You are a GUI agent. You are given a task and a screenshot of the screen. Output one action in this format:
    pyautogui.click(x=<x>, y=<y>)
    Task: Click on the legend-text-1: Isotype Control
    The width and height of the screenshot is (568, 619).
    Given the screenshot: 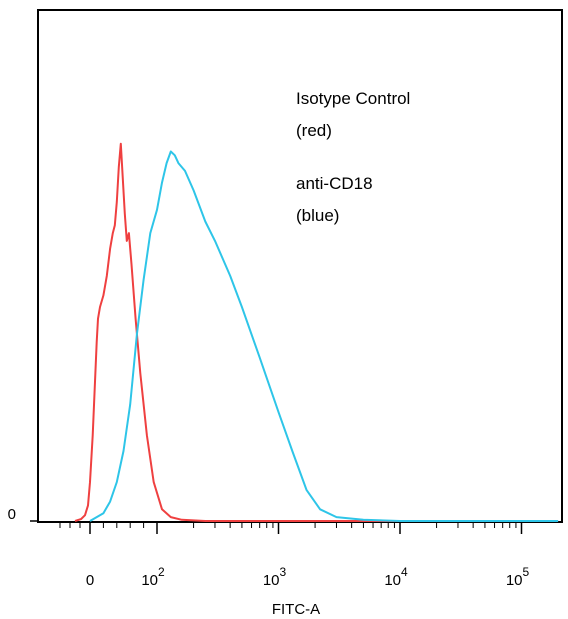 What is the action you would take?
    pyautogui.click(x=353, y=98)
    